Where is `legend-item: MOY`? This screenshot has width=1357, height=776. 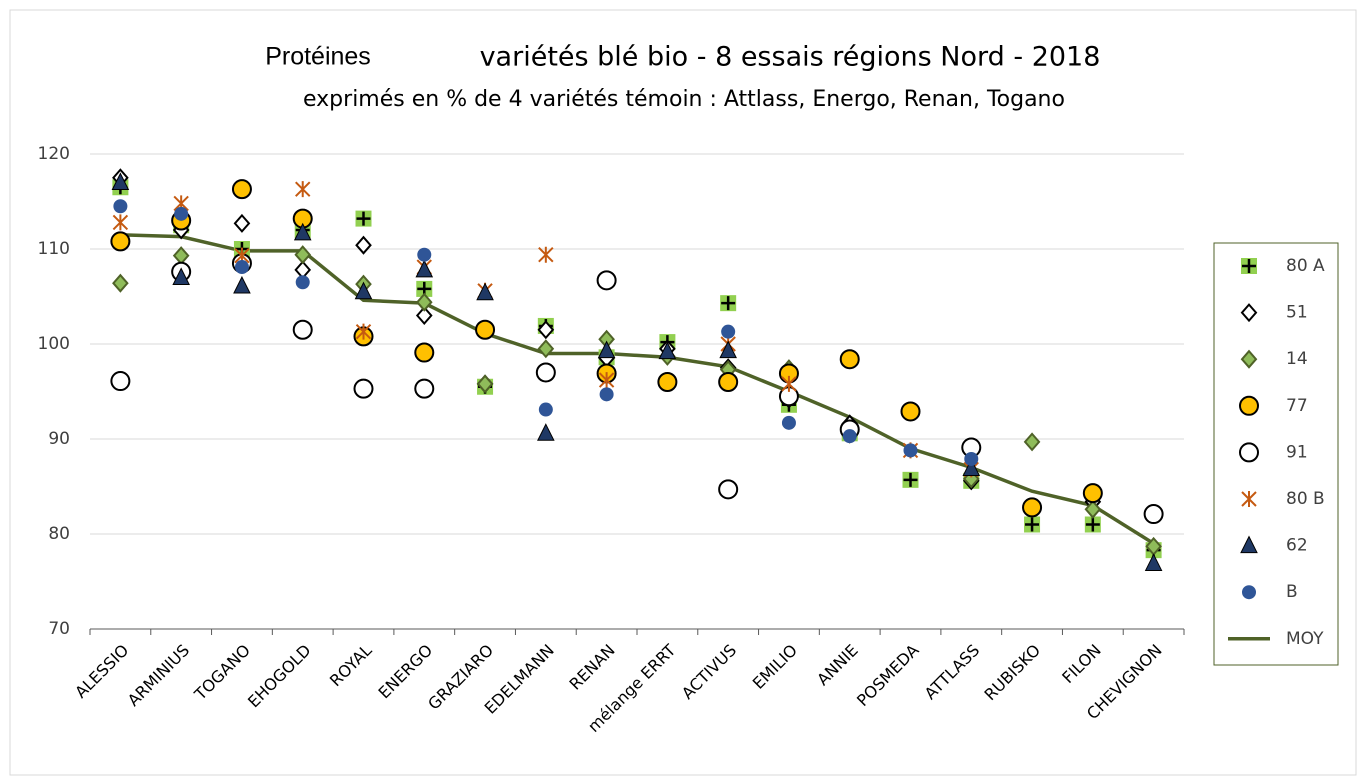
legend-item: MOY is located at coordinates (1276, 639).